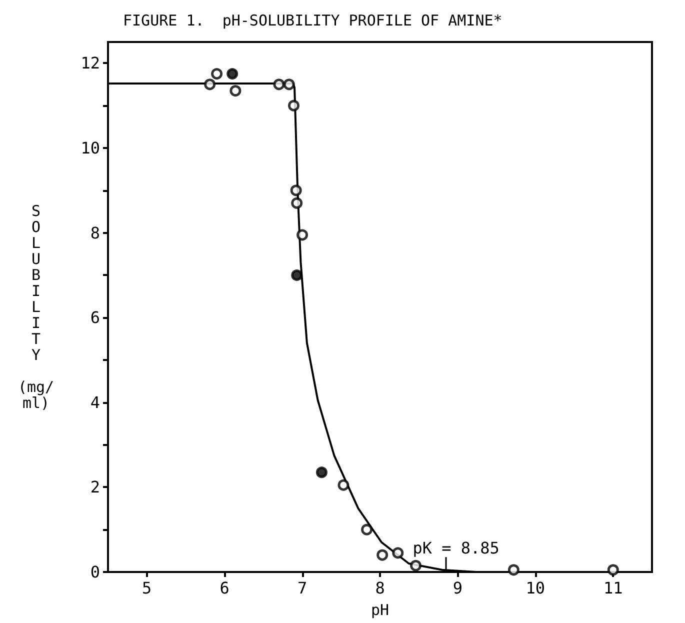 Image resolution: width=685 pixels, height=623 pixels. What do you see at coordinates (312, 21) in the screenshot?
I see `chart-title: FIGURE 1. pH-SOLUBILITY PROFILE OF AMINE*` at bounding box center [312, 21].